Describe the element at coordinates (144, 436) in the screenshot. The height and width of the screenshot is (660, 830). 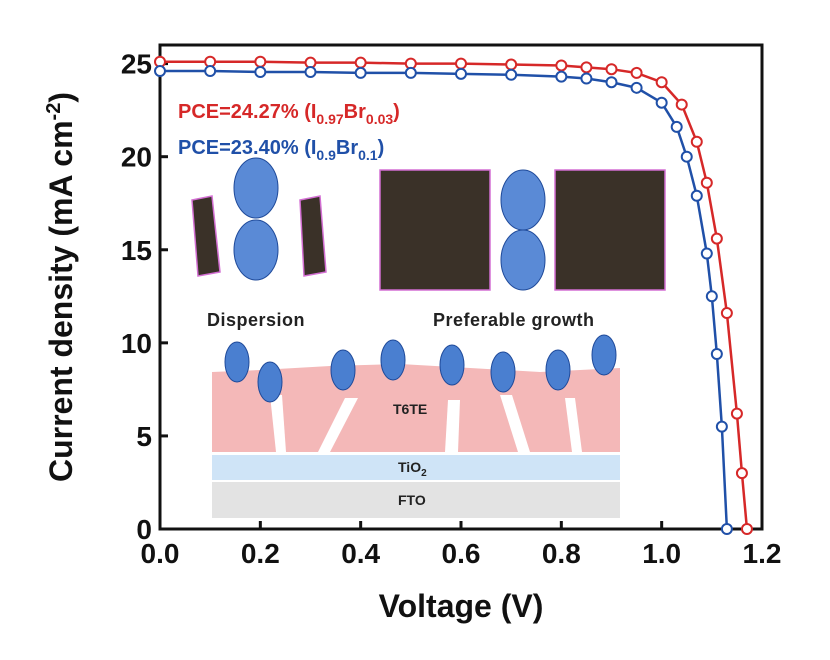
I see `y-tick-label: 5` at that location.